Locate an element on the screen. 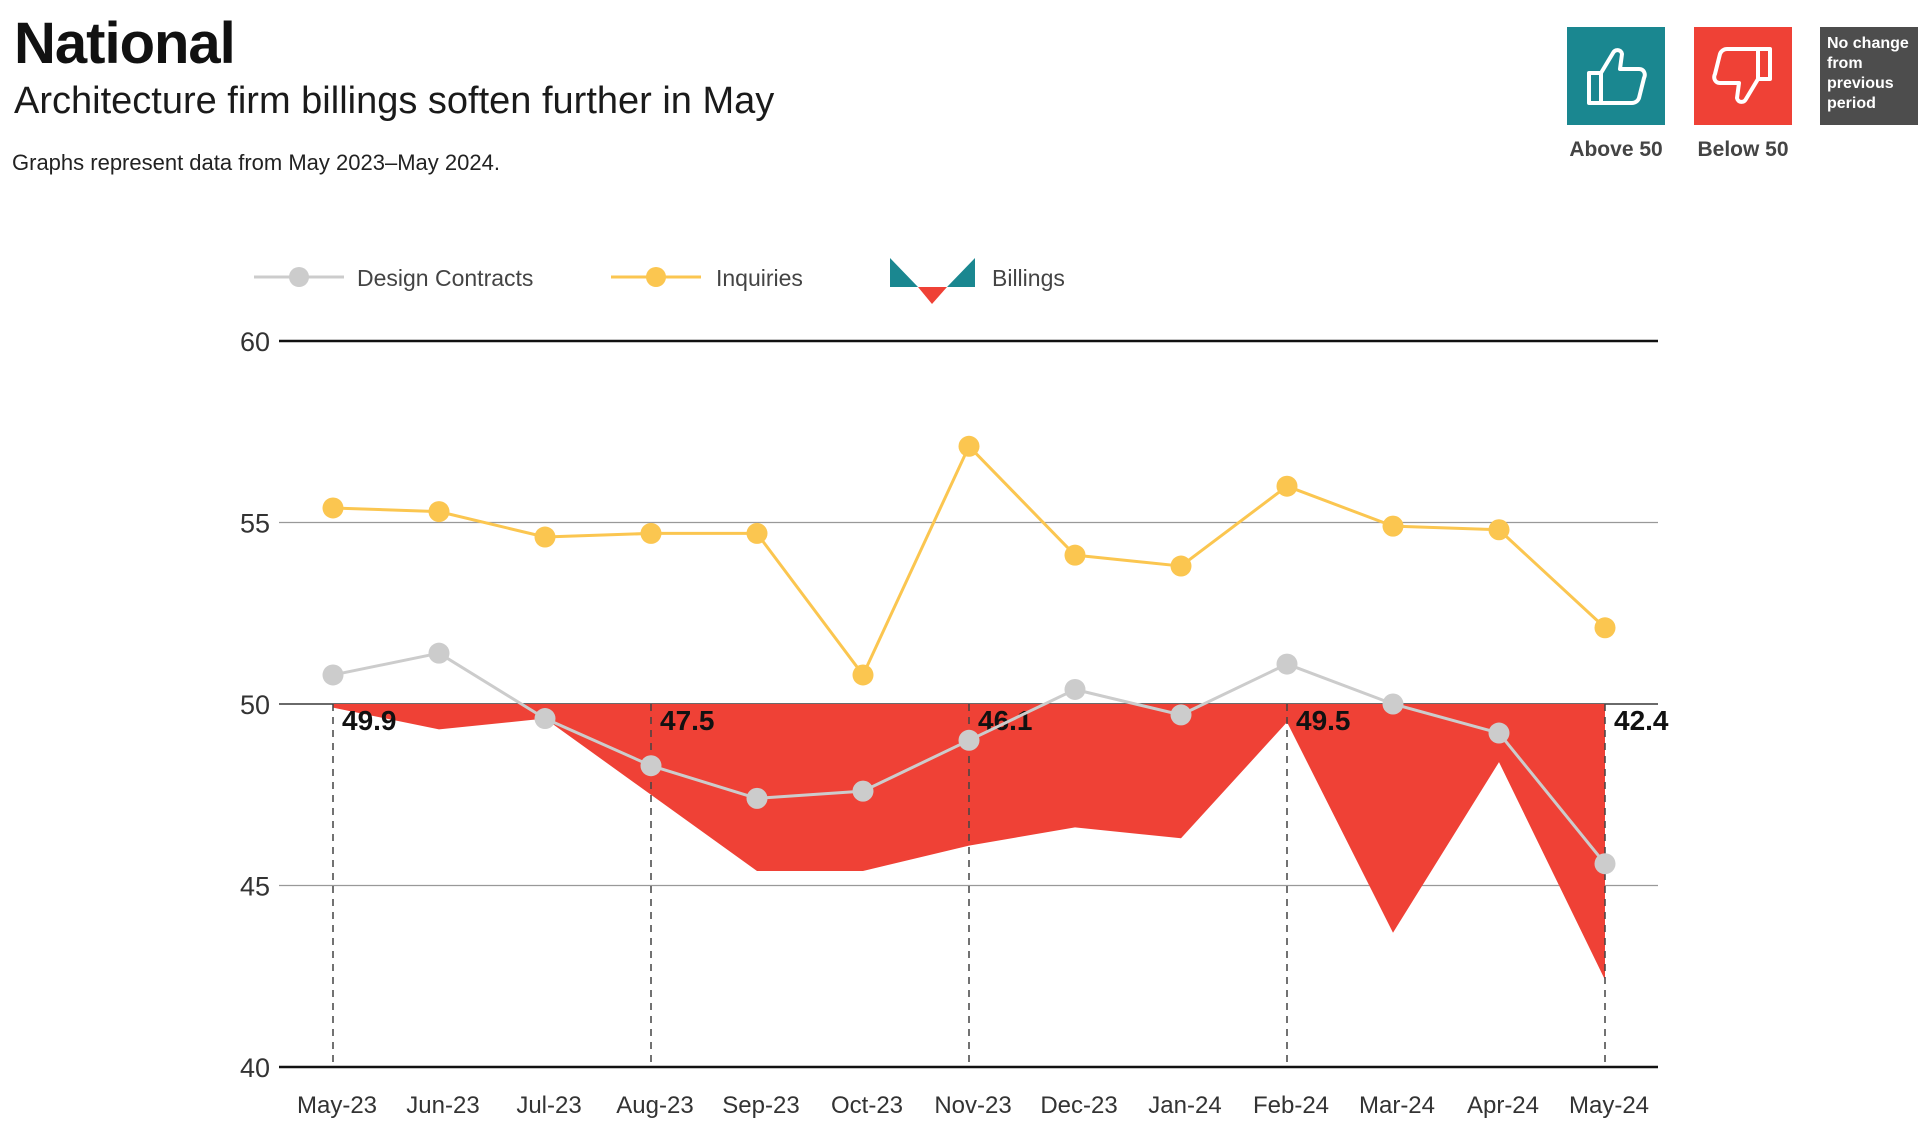 The height and width of the screenshot is (1125, 1920). x-tick-label: Mar-24 is located at coordinates (1397, 1105).